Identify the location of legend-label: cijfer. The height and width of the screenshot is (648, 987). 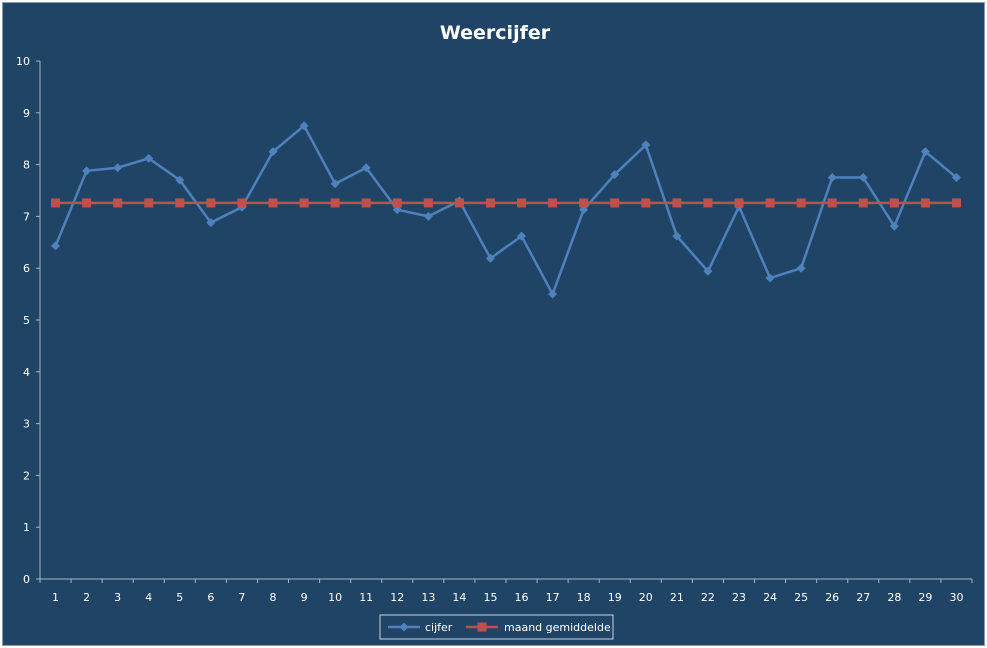
(439, 627).